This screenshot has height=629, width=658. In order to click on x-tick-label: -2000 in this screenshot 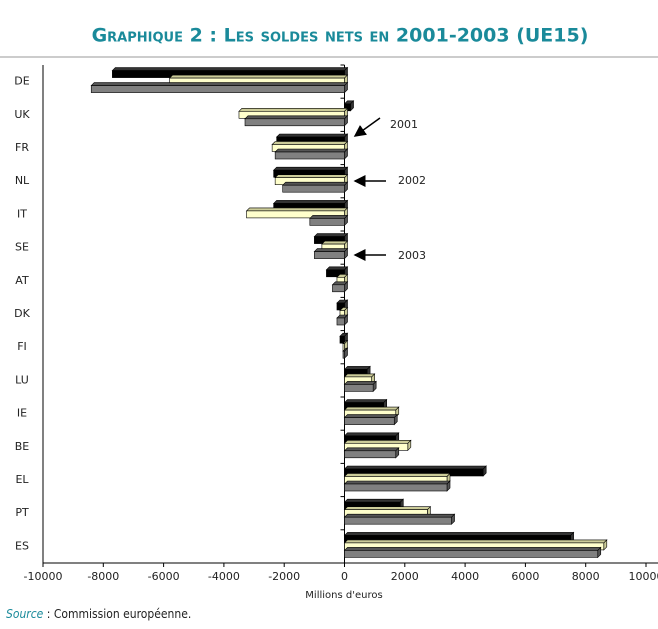, I will do `click(284, 576)`.